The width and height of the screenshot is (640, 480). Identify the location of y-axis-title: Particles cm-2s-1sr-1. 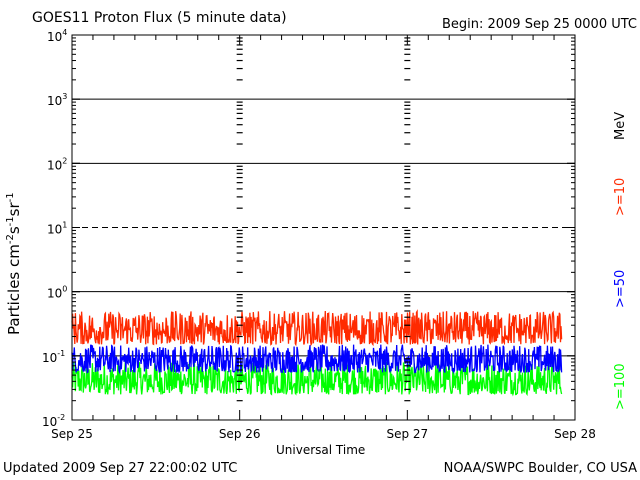
(14, 263).